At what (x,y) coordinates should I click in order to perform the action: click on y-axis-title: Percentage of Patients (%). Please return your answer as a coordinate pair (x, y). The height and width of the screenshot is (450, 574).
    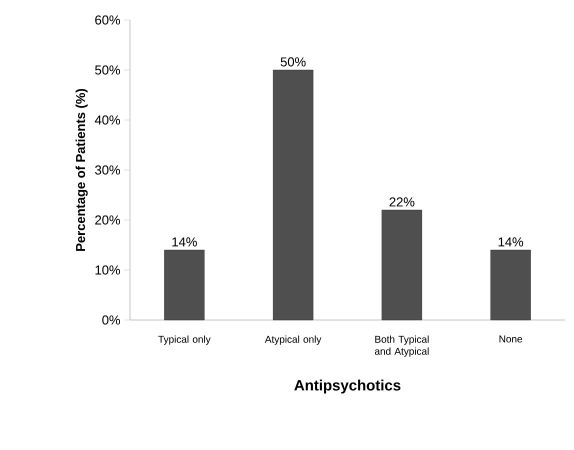
    Looking at the image, I should click on (82, 169).